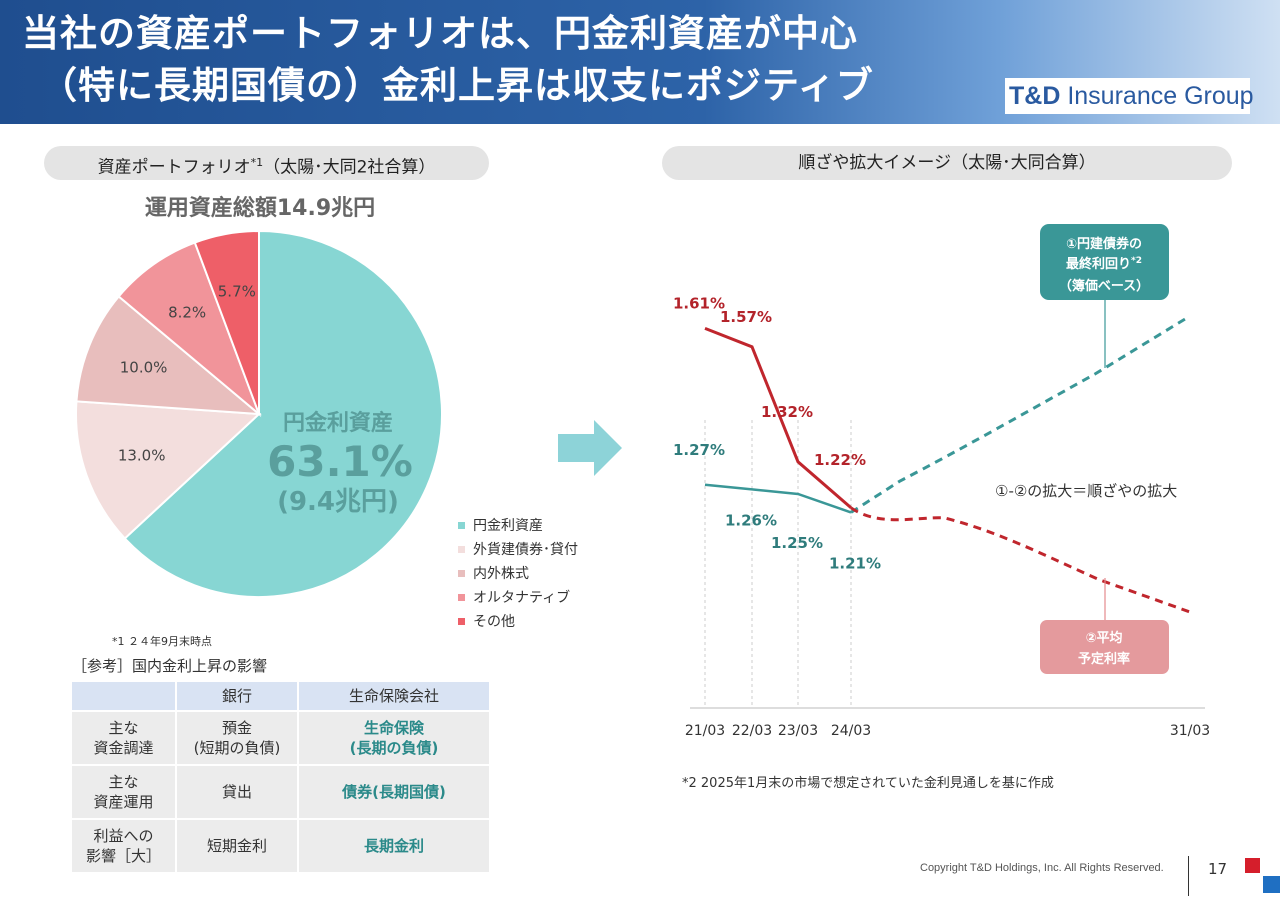 This screenshot has width=1280, height=905. I want to click on footer-divider, so click(1188, 876).